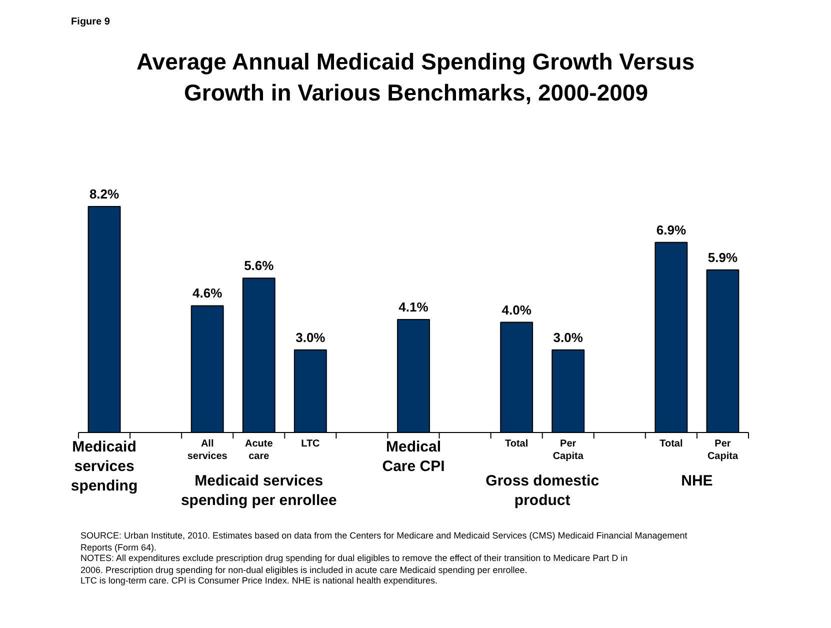 This screenshot has width=831, height=628. Describe the element at coordinates (104, 466) in the screenshot. I see `x-tick-label: Medicaid services spending` at that location.